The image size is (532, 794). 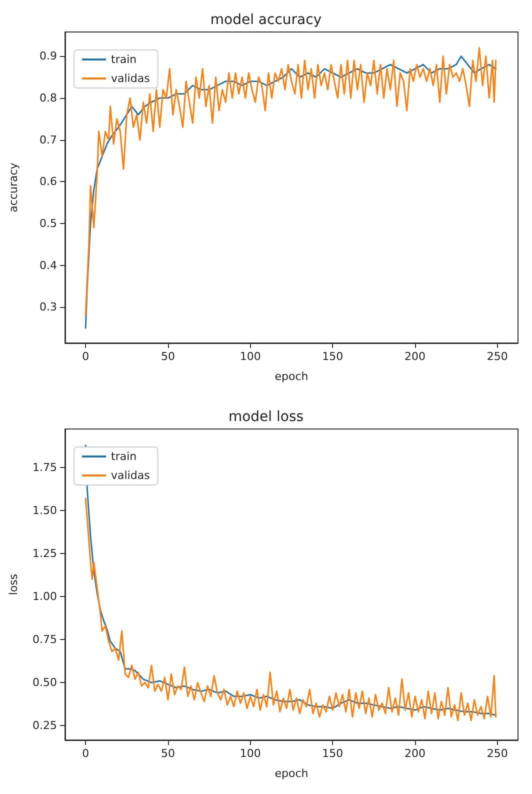 I want to click on y-tick-label: 0.25, so click(x=44, y=725).